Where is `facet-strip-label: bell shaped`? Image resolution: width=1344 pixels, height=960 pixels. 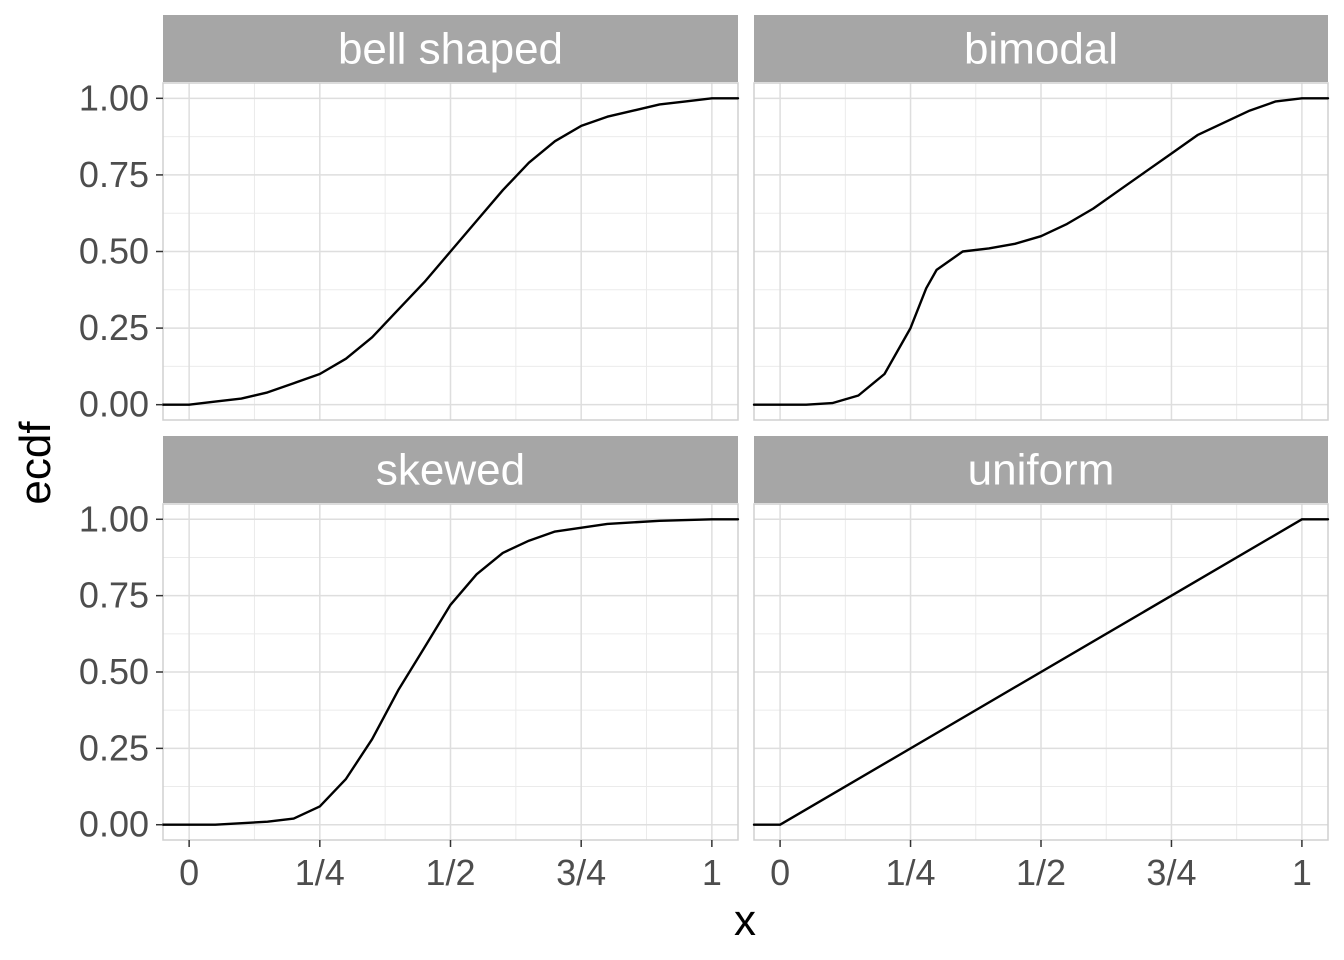
facet-strip-label: bell shaped is located at coordinates (450, 49).